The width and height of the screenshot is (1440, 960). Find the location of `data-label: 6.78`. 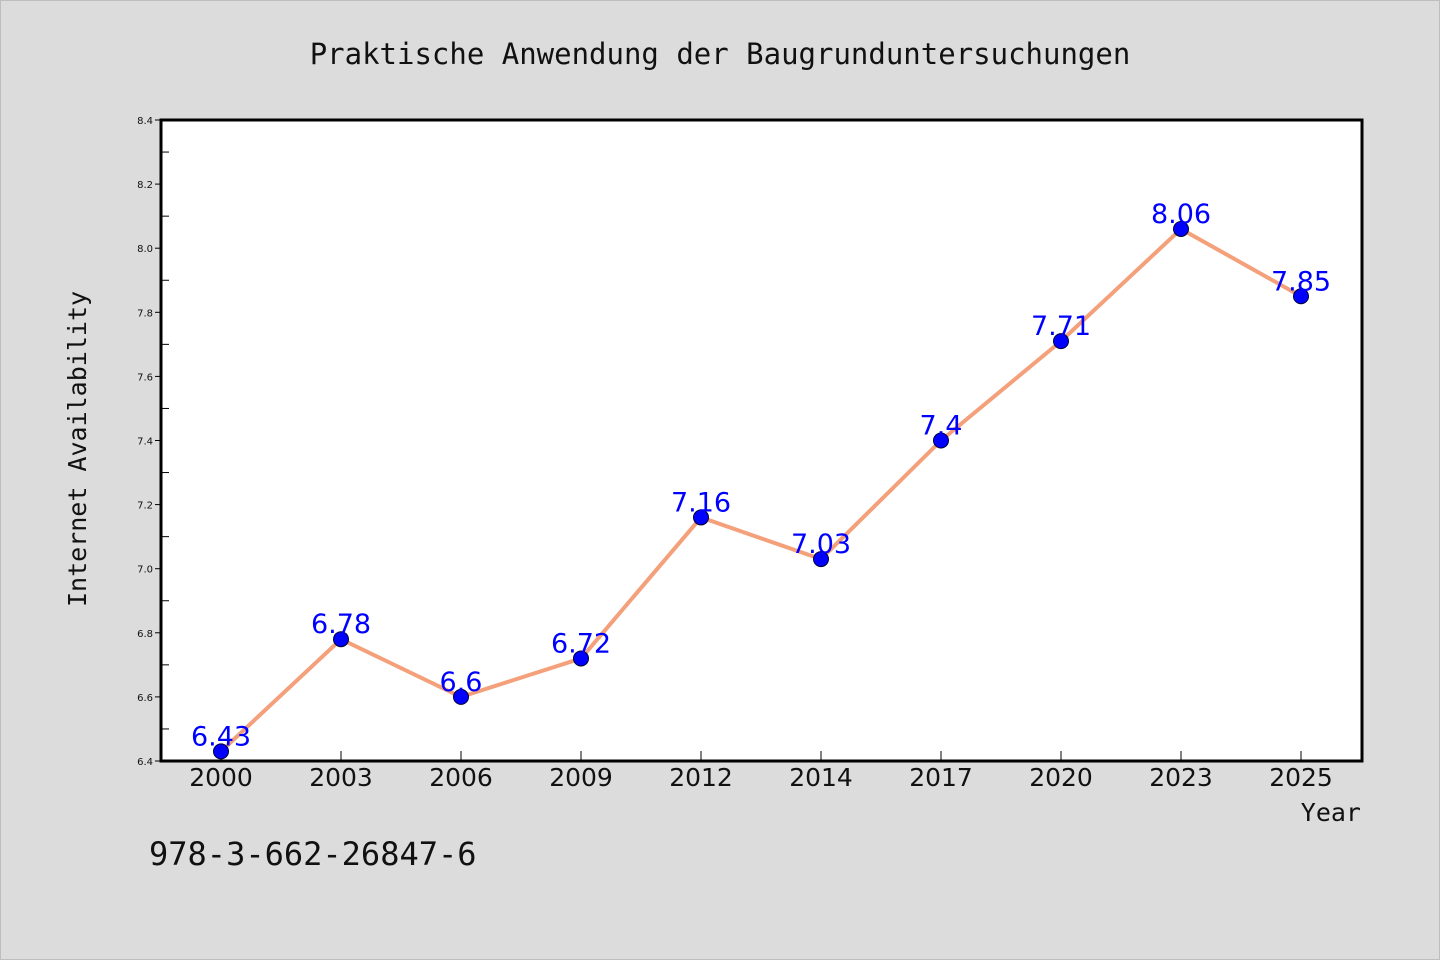

data-label: 6.78 is located at coordinates (341, 624).